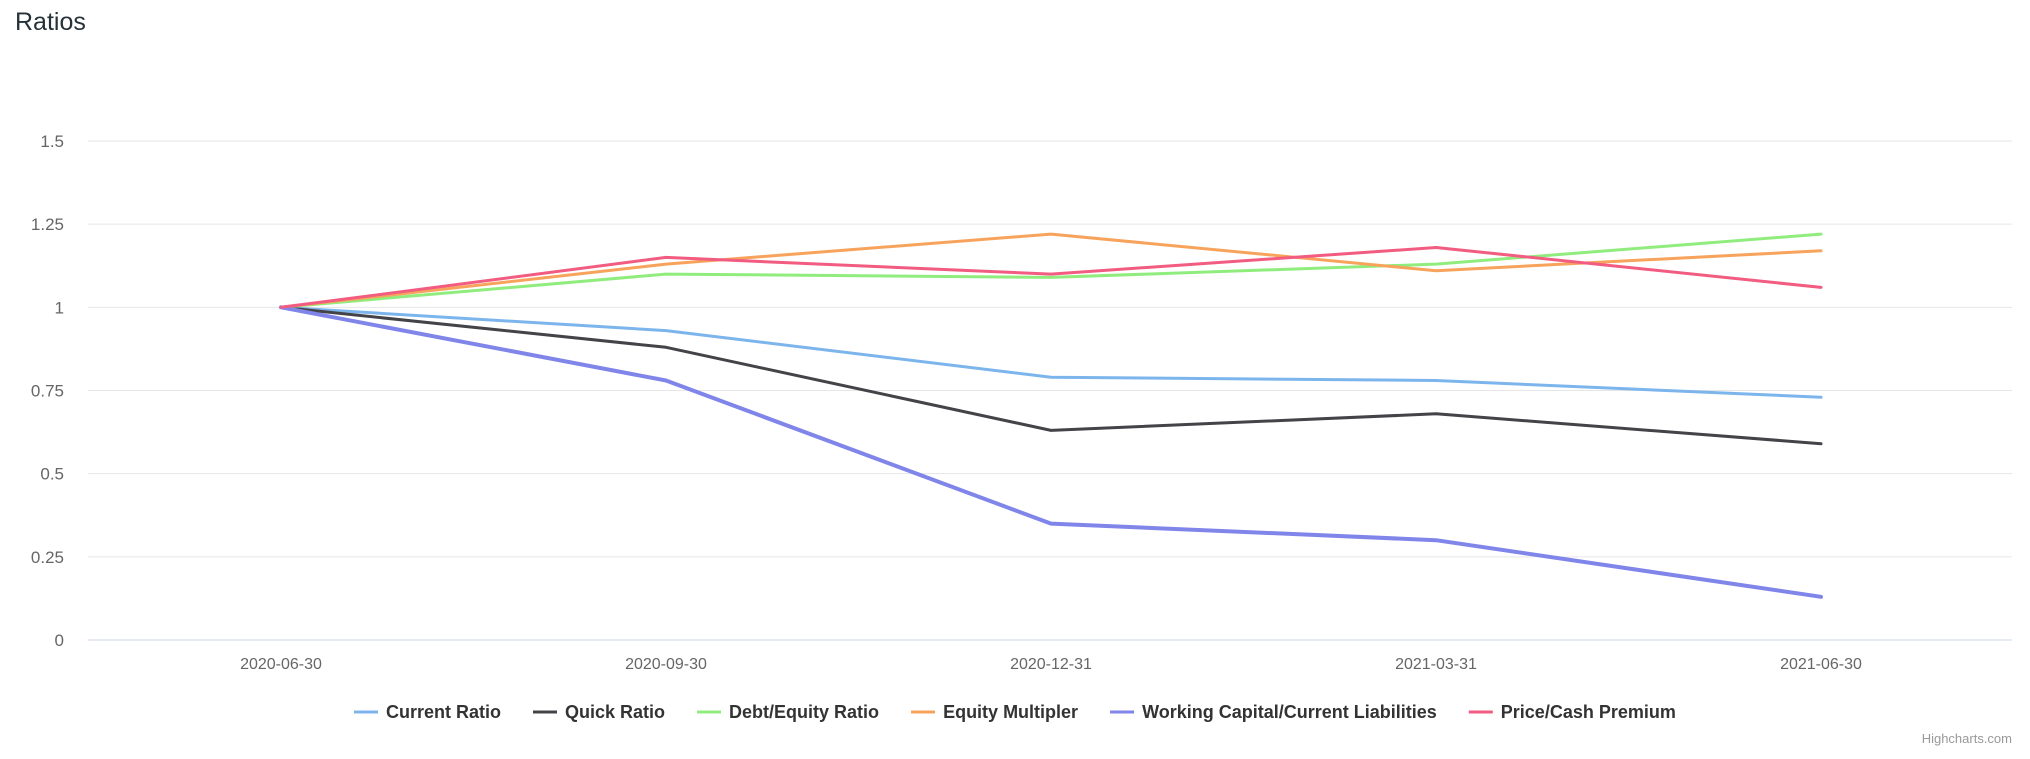 This screenshot has height=759, width=2030. Describe the element at coordinates (59, 640) in the screenshot. I see `y-tick-label: 0` at that location.